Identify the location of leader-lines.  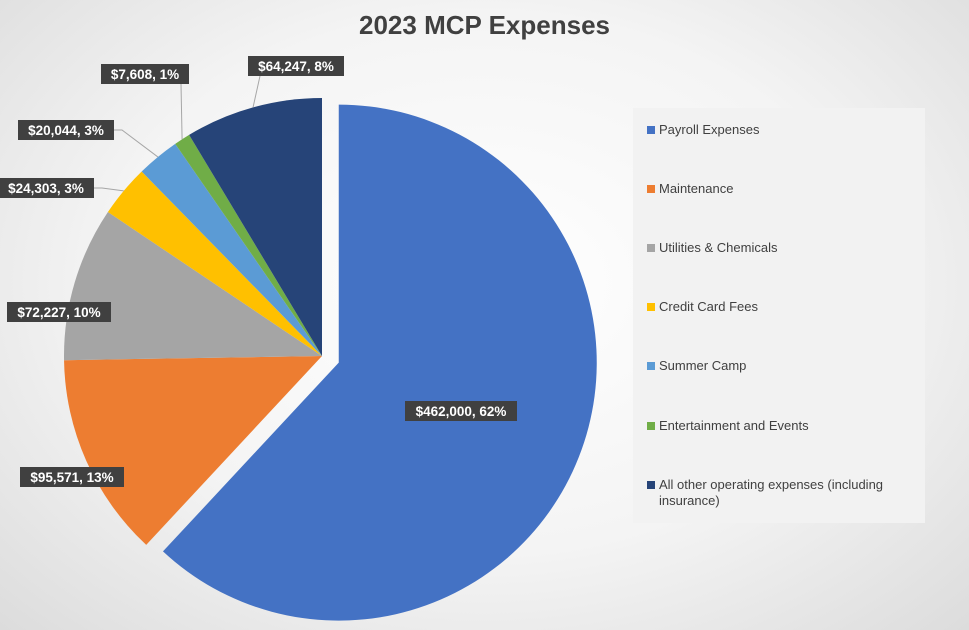
(177, 133).